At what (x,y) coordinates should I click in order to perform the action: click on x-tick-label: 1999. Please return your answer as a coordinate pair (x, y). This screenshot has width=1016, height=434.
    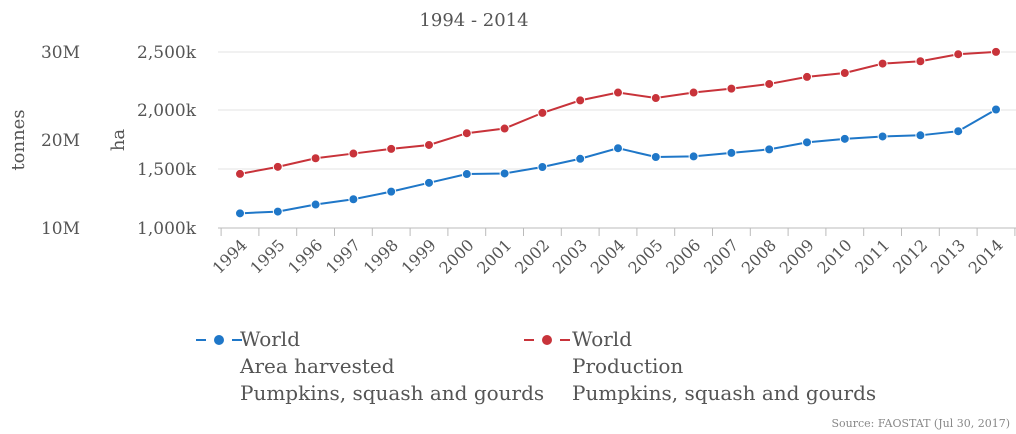
    Looking at the image, I should click on (419, 256).